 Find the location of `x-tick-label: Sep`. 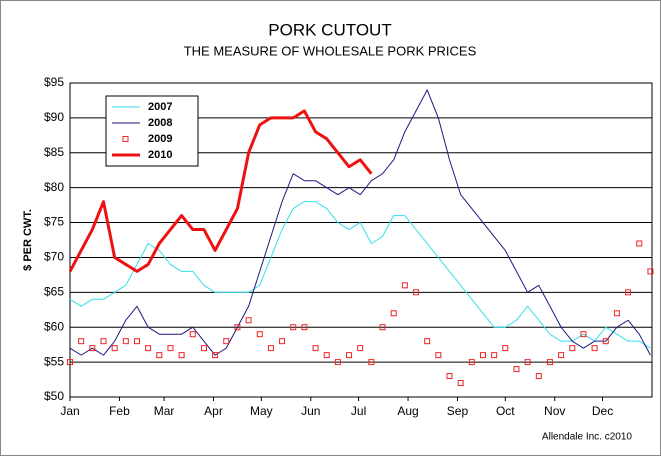

x-tick-label: Sep is located at coordinates (458, 411).